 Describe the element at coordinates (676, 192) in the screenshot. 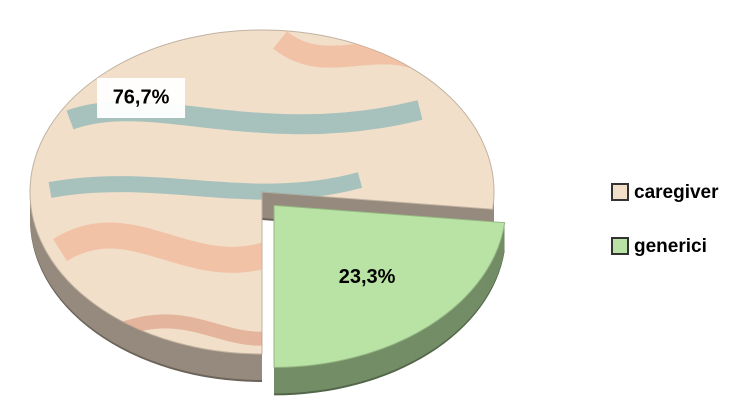

I see `legend-label: caregiver` at that location.